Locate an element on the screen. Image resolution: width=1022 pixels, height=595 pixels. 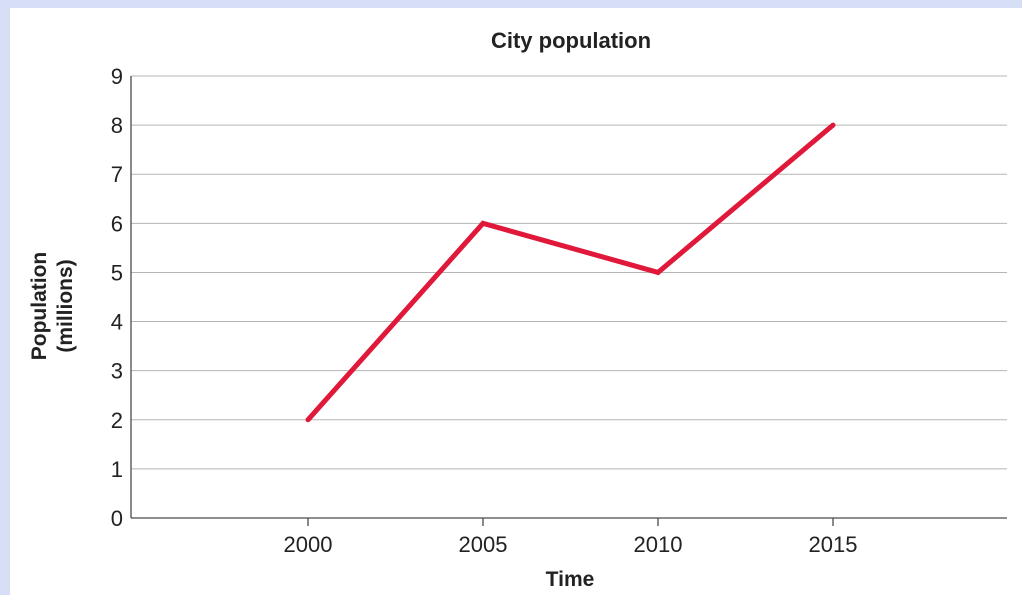
x-tick-label: 2005 is located at coordinates (483, 544).